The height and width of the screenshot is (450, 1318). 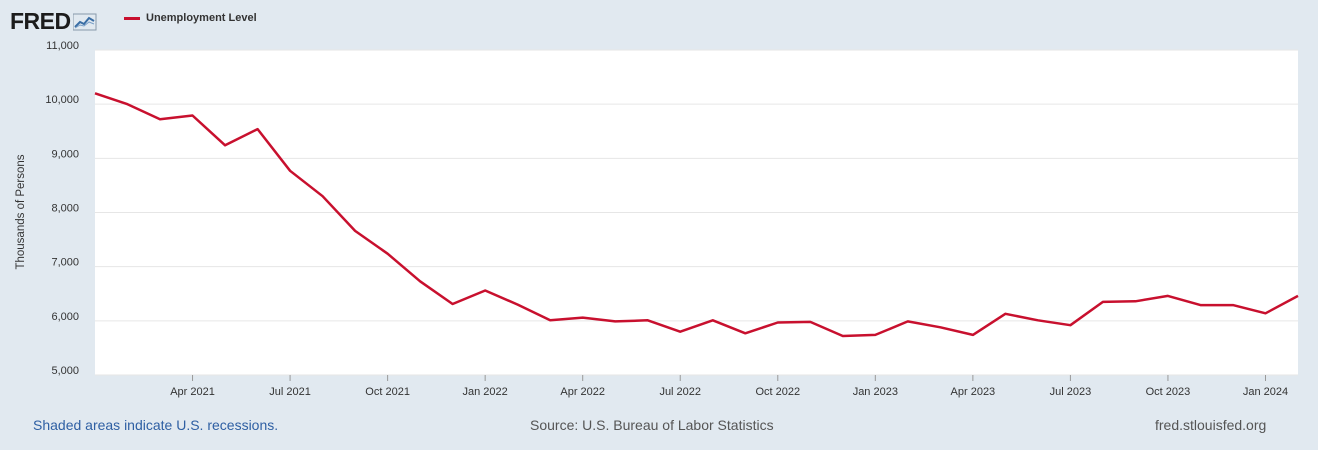 What do you see at coordinates (65, 154) in the screenshot?
I see `y-tick-label: 9,000` at bounding box center [65, 154].